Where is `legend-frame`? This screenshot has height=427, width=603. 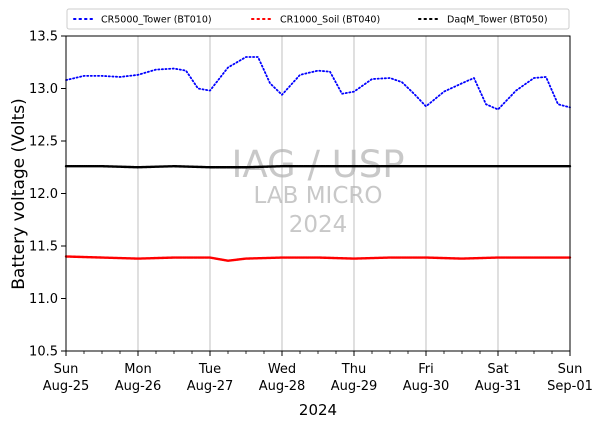 legend-frame is located at coordinates (318, 19).